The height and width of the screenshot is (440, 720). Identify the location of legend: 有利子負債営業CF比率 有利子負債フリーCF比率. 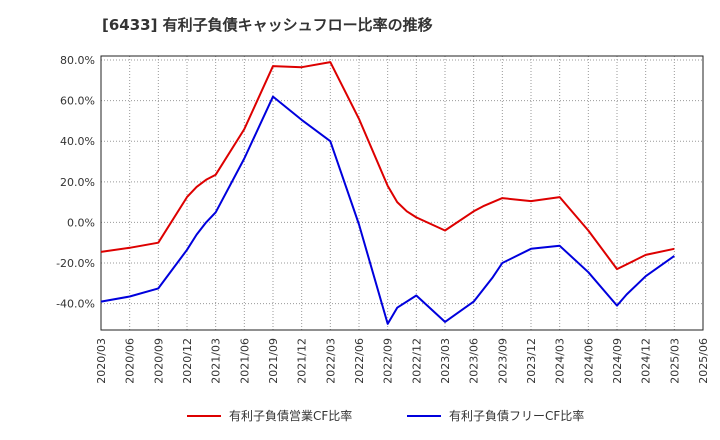
(385, 415).